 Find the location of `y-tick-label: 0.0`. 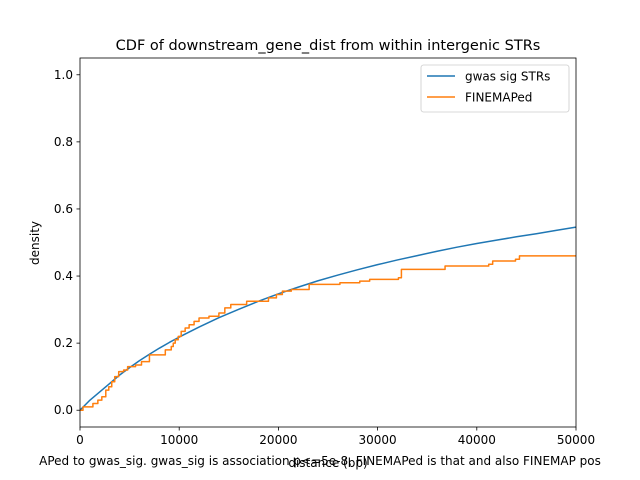

y-tick-label: 0.0 is located at coordinates (63, 410).